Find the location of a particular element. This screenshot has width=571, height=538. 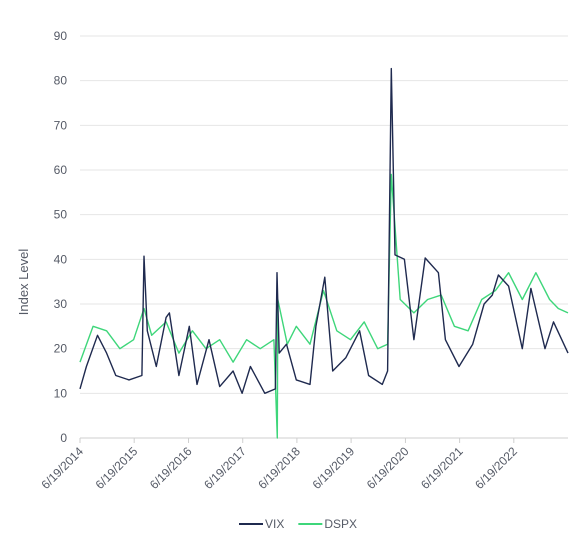

legend-label-dspx: DSPX is located at coordinates (340, 524).